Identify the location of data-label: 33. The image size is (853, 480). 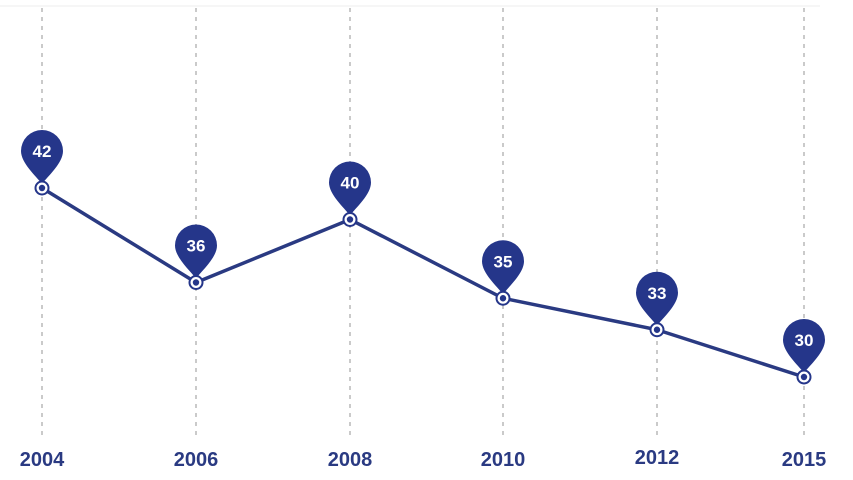
(657, 293).